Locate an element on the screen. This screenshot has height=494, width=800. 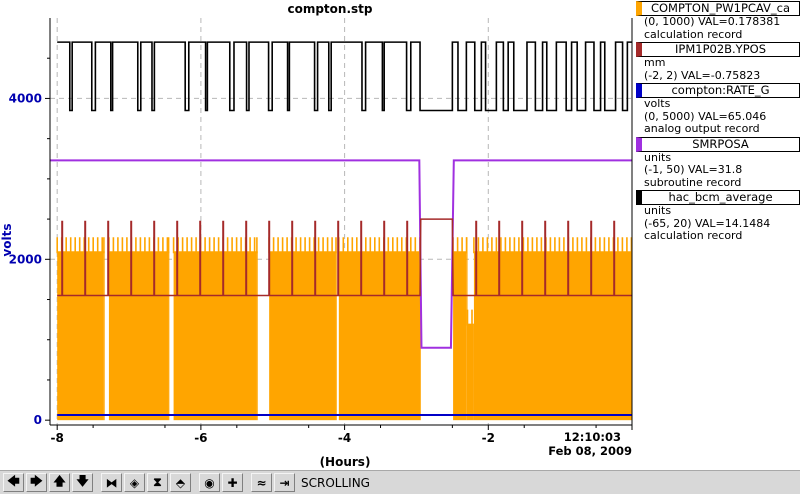
legend-range: mm is located at coordinates (655, 62).